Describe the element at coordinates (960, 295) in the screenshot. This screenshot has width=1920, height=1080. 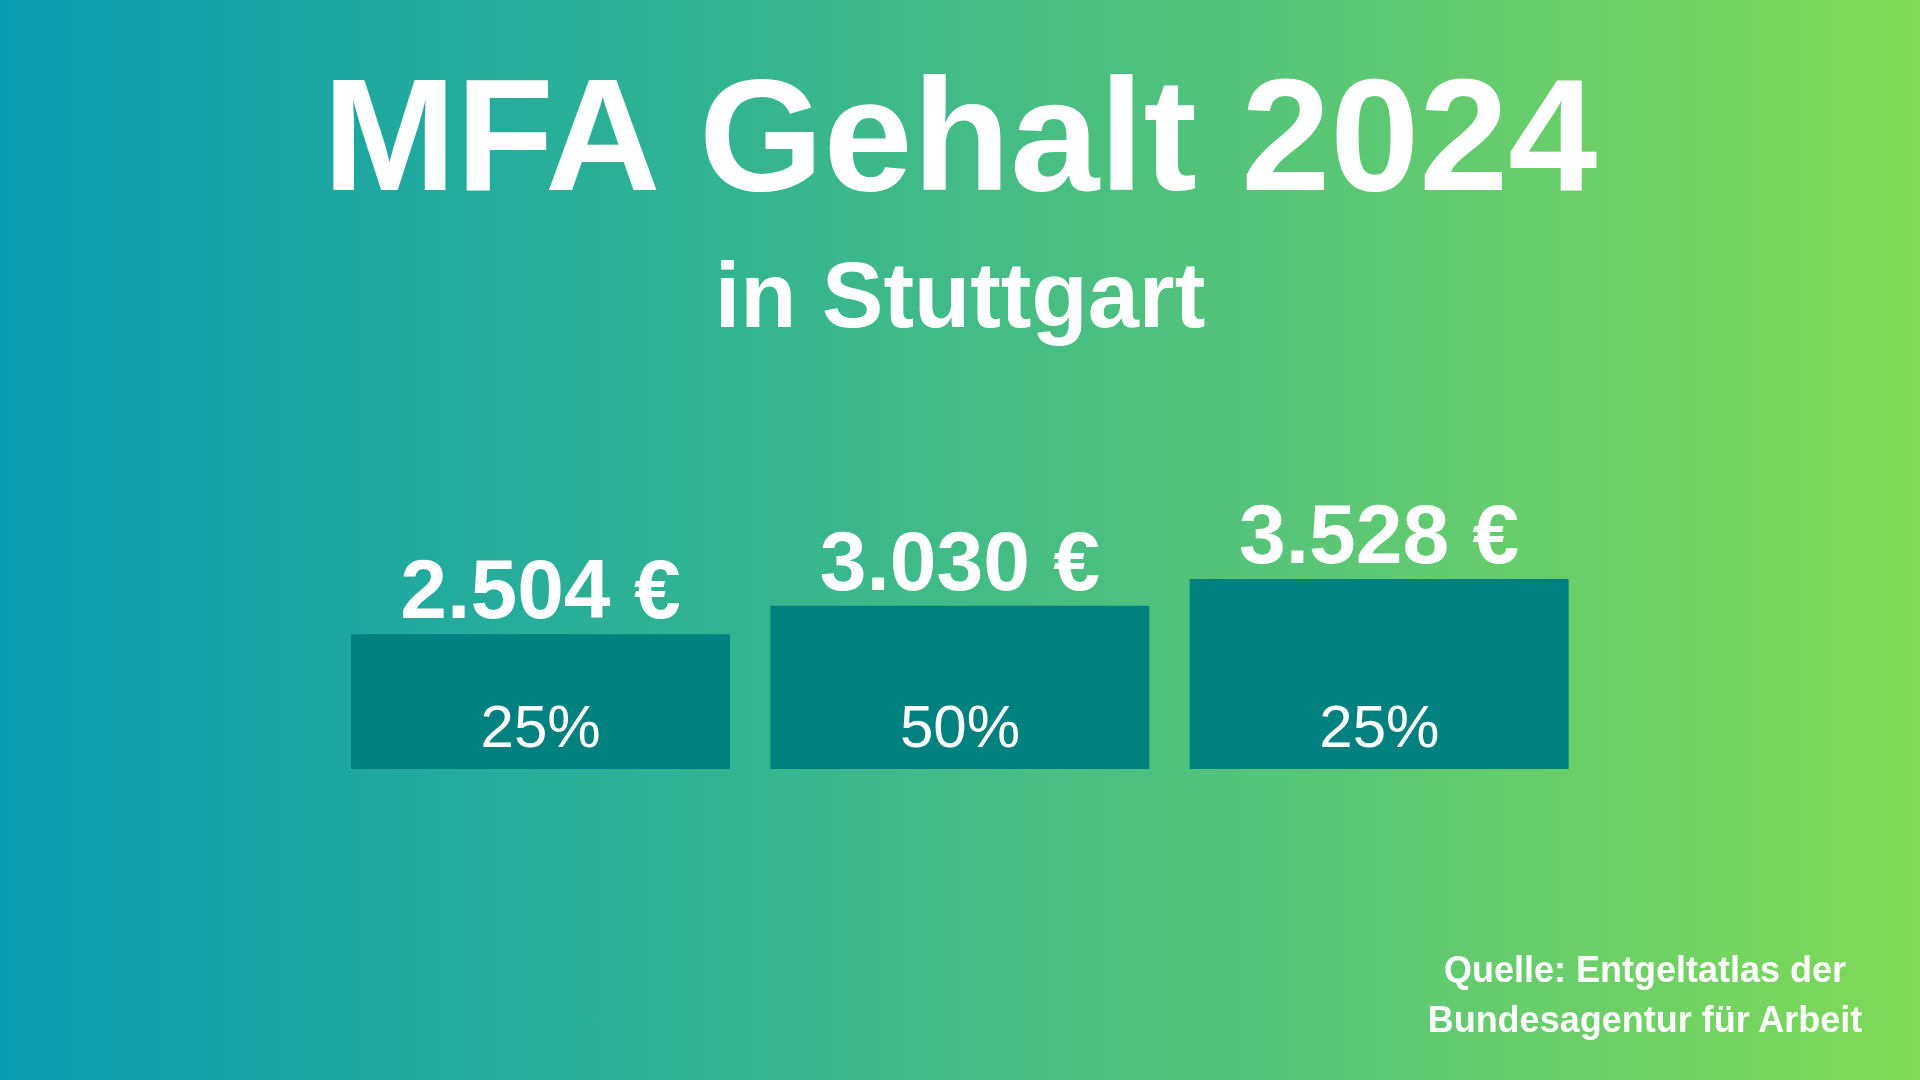
I see `chart-subtitle: in Stuttgart` at that location.